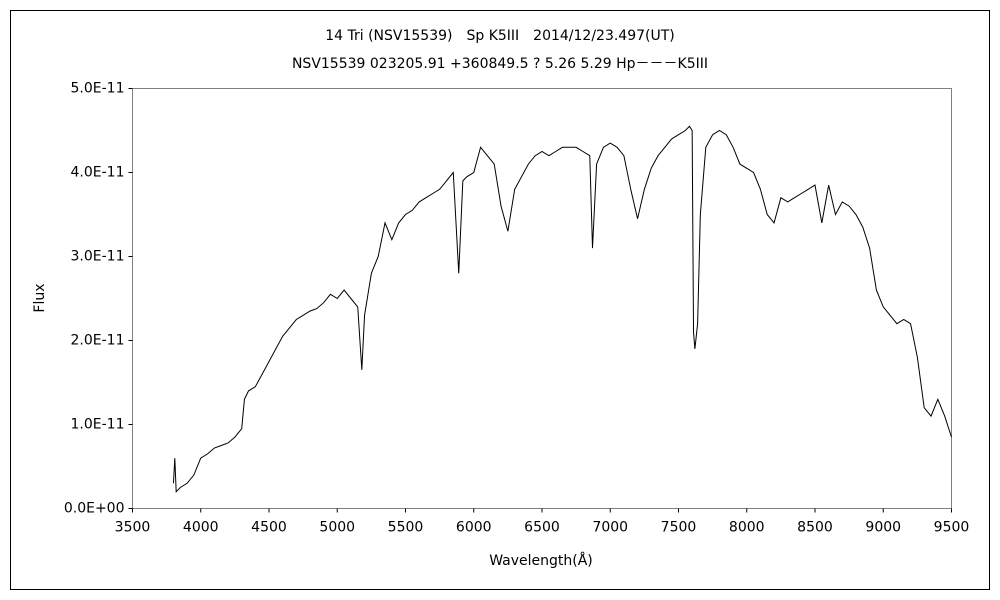 This screenshot has width=1000, height=600. Describe the element at coordinates (952, 528) in the screenshot. I see `x-tick-label: 9500` at that location.